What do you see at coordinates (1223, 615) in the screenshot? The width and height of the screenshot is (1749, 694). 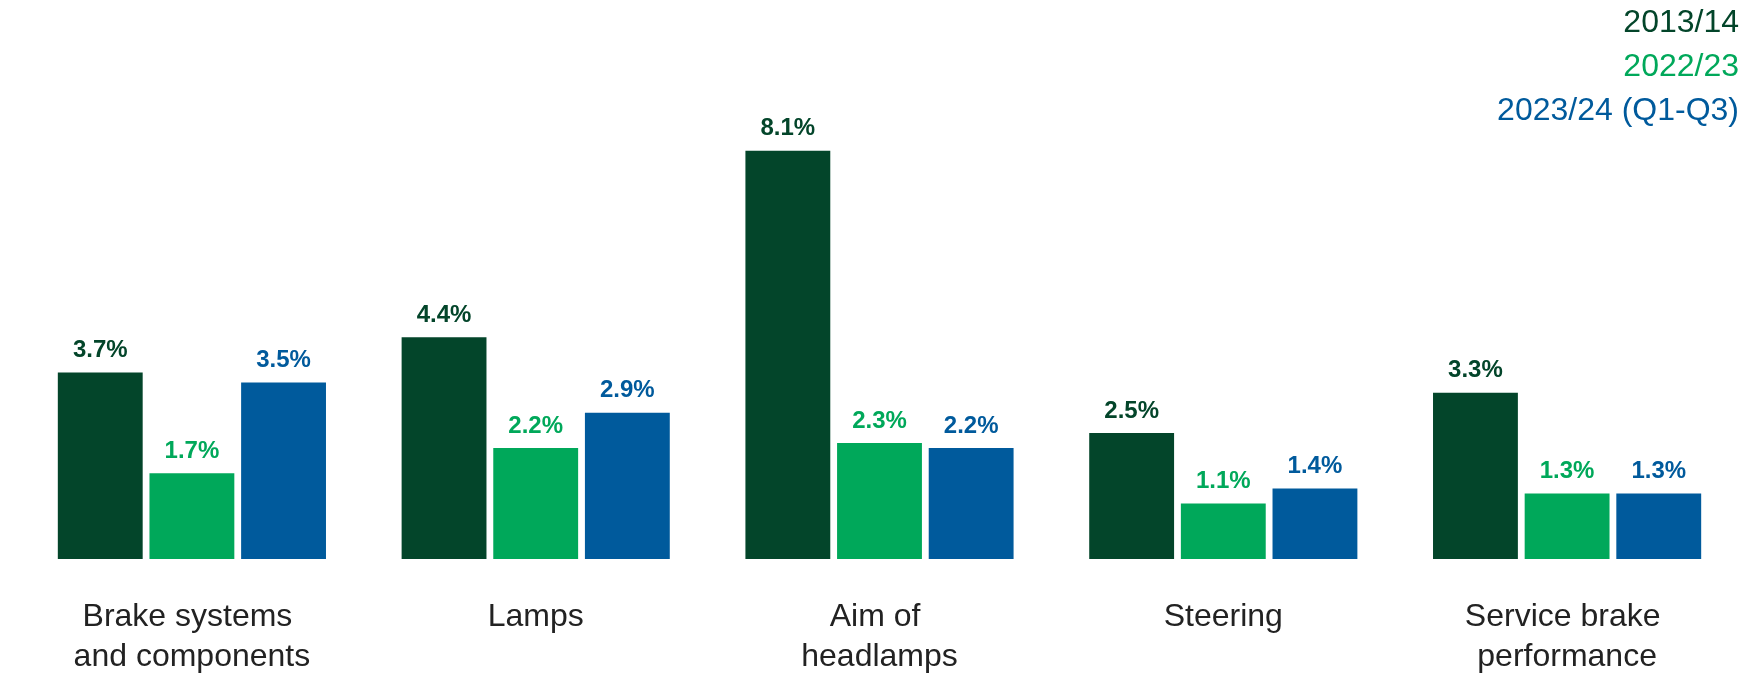 I see `x-tick-label: Steering` at bounding box center [1223, 615].